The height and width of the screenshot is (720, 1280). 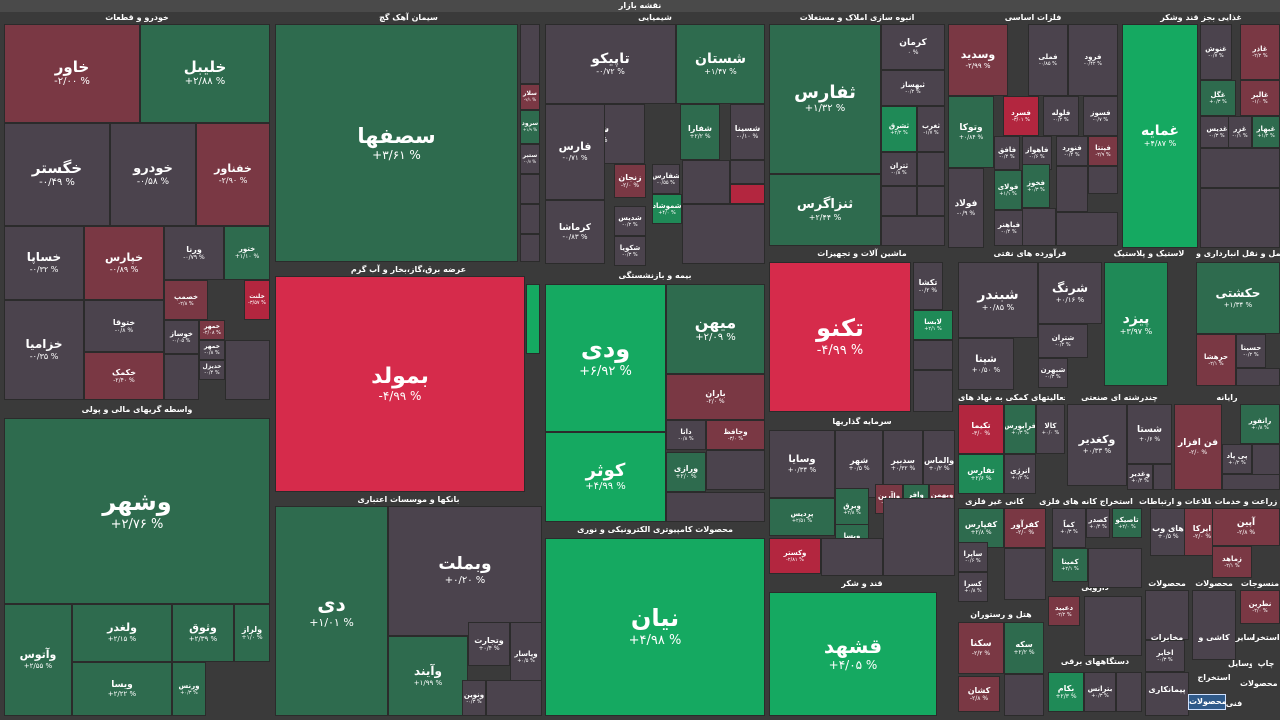 I want to click on stock-tile: کمینا +۲/۱ %, so click(x=1070, y=565).